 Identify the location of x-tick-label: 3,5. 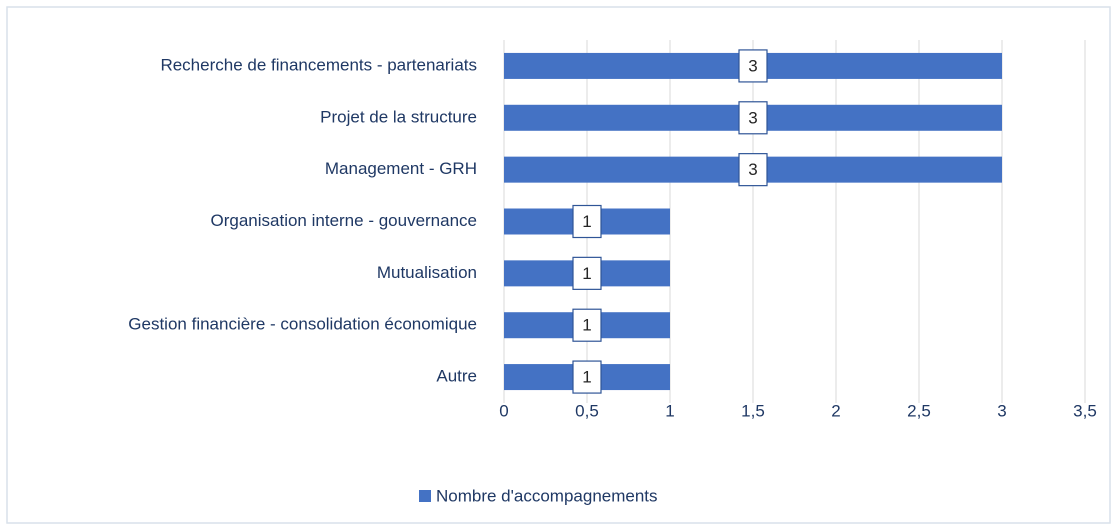
(1085, 410).